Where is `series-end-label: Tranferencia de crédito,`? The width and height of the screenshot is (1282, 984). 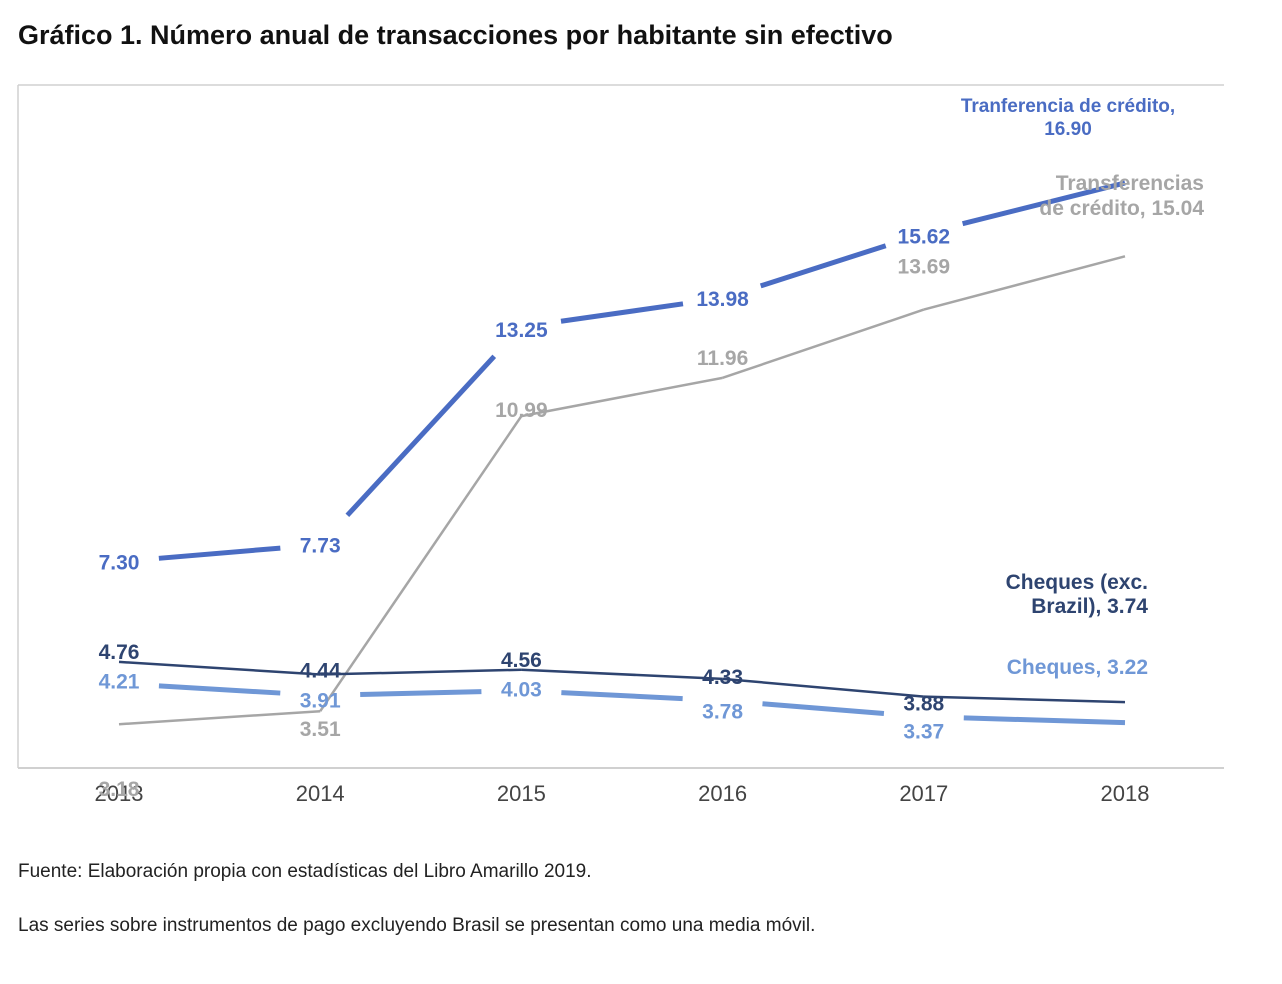 series-end-label: Tranferencia de crédito, is located at coordinates (1068, 106).